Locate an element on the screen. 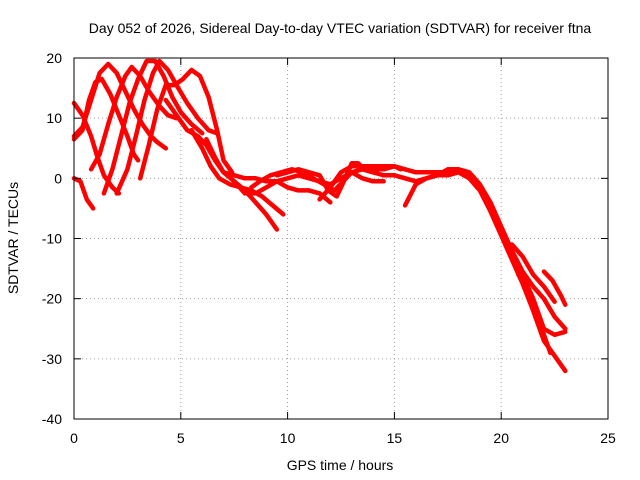  x-axis-label: GPS time / hours is located at coordinates (340, 465).